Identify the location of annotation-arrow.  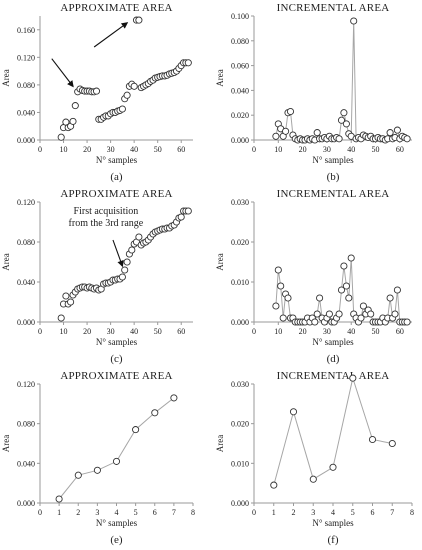
(62, 73).